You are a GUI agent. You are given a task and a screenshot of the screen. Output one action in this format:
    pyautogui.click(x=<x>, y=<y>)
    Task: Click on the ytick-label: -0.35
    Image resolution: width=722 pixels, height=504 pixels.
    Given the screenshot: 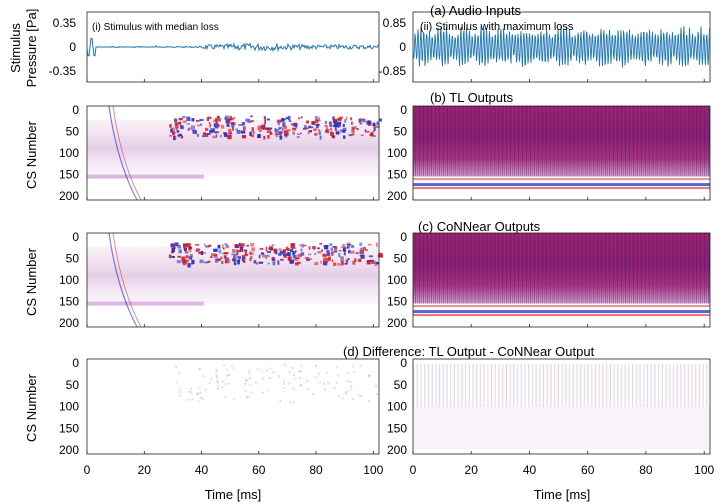 What is the action you would take?
    pyautogui.click(x=63, y=71)
    